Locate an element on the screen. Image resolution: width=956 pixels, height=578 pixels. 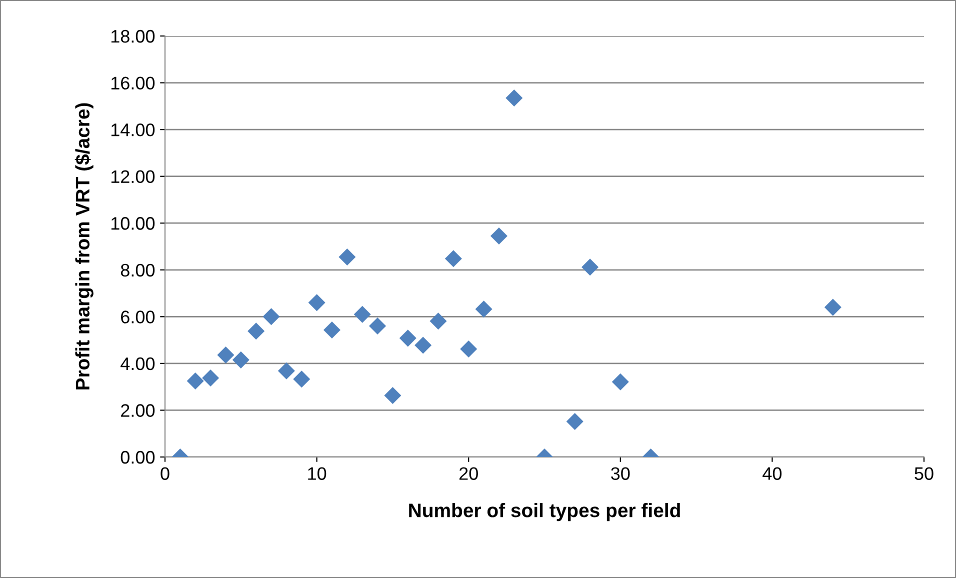
x-tick-label: 40 is located at coordinates (772, 473).